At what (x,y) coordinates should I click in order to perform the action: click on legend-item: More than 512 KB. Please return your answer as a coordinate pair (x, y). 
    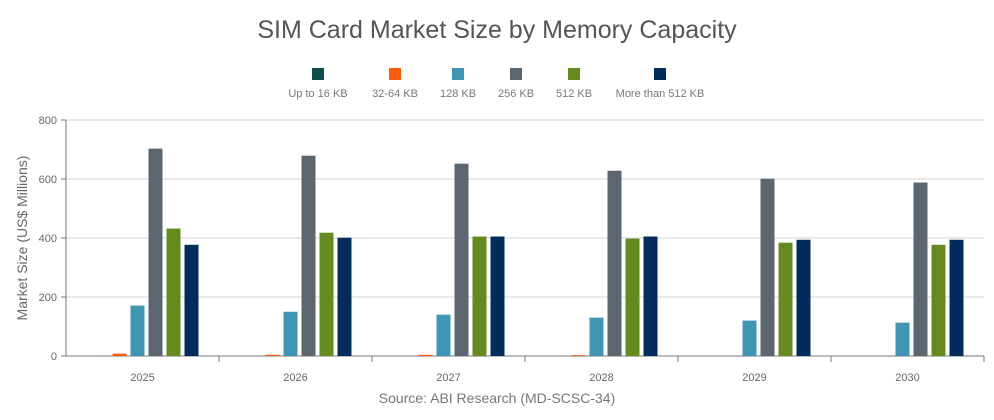
    Looking at the image, I should click on (660, 84).